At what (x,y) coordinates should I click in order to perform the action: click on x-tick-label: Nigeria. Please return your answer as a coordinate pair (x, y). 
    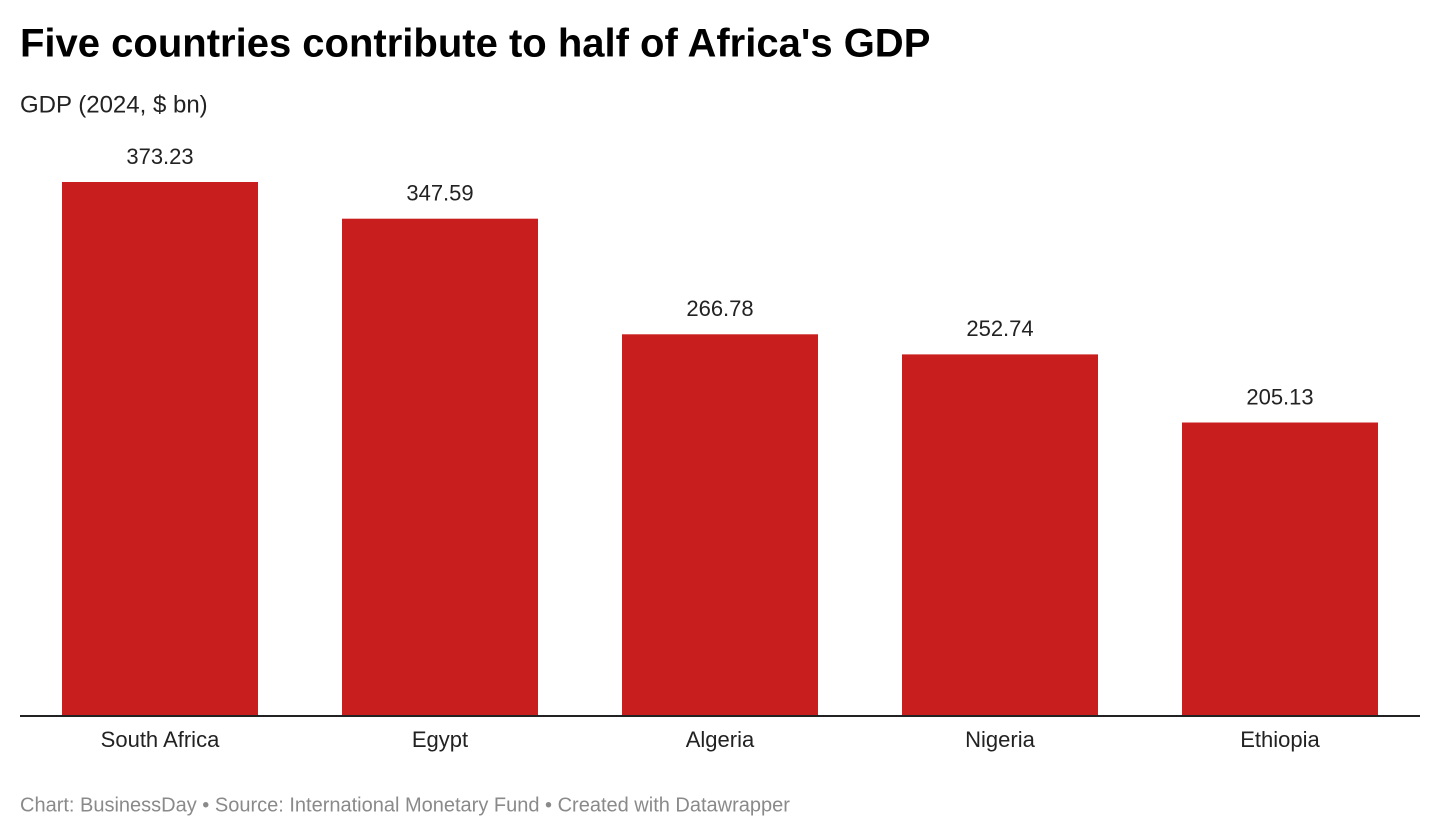
    Looking at the image, I should click on (1000, 739).